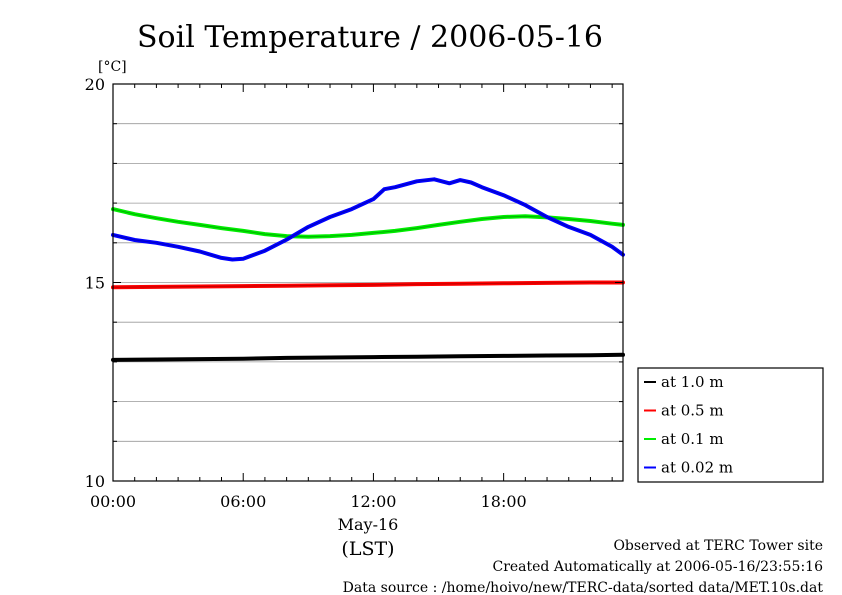  What do you see at coordinates (367, 549) in the screenshot?
I see `x-unit-label: (LST)` at bounding box center [367, 549].